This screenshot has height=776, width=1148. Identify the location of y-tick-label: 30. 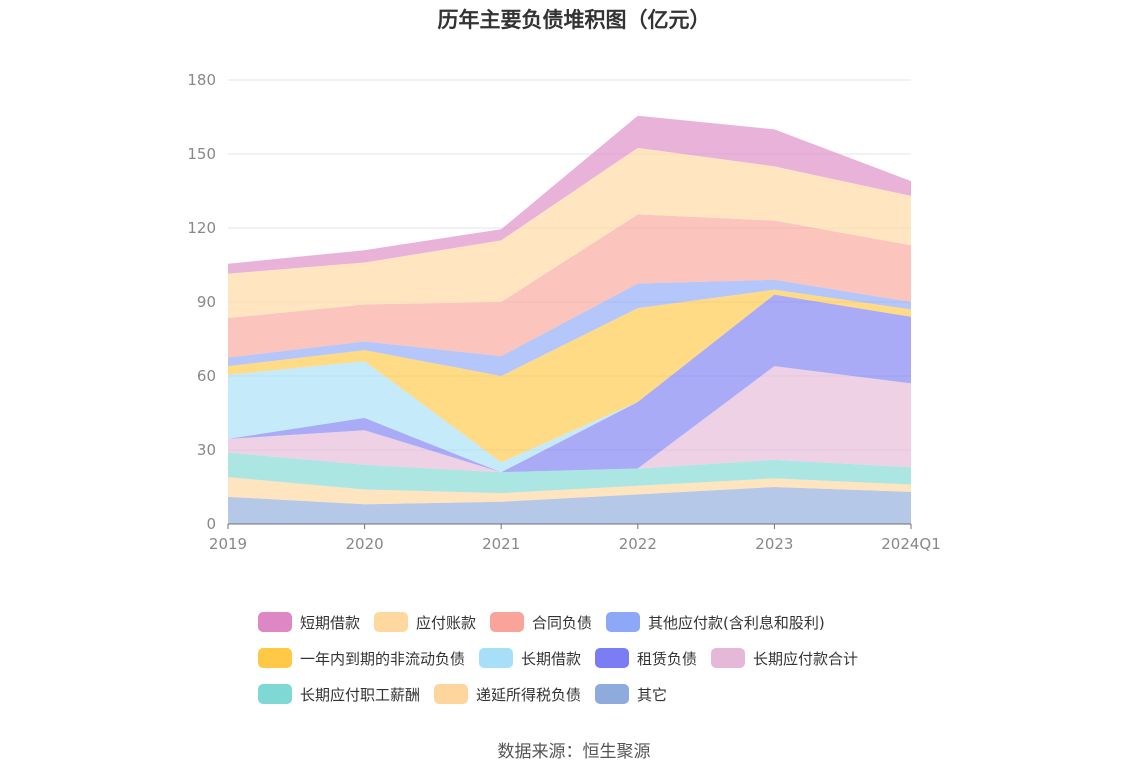
(206, 450).